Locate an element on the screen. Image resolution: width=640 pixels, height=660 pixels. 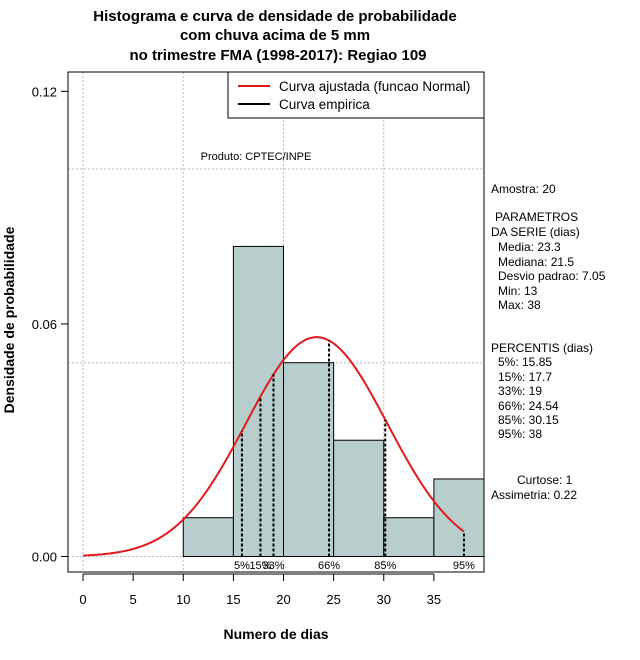
stat-desvio: Desvio padrao: 7.05 is located at coordinates (552, 276).